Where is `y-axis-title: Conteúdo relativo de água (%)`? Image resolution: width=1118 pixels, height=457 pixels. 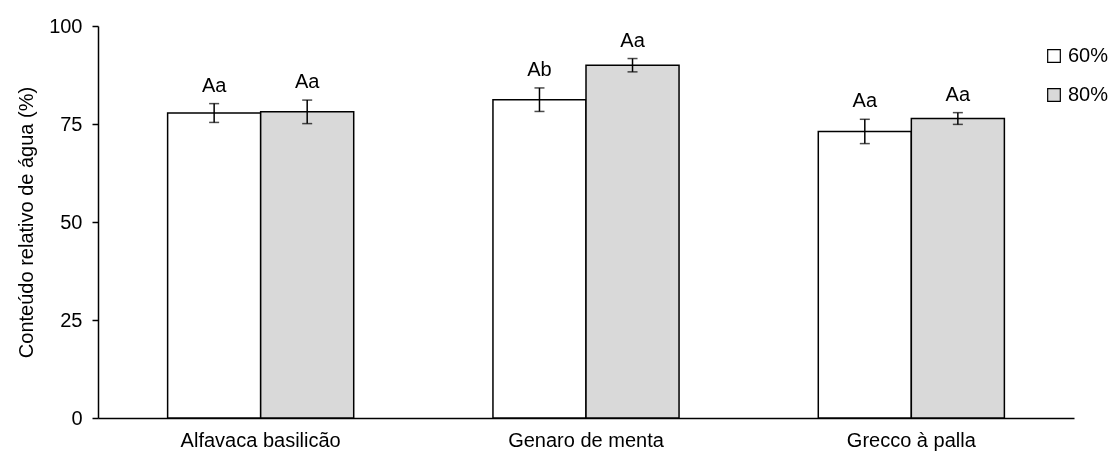
y-axis-title: Conteúdo relativo de água (%) is located at coordinates (26, 222).